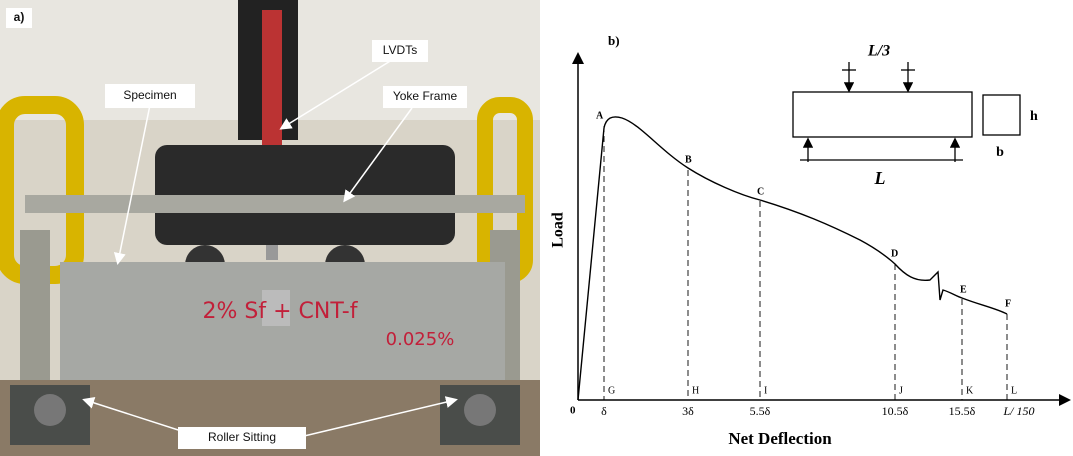 The image size is (1073, 456). I want to click on x-label: 3δ, so click(688, 411).